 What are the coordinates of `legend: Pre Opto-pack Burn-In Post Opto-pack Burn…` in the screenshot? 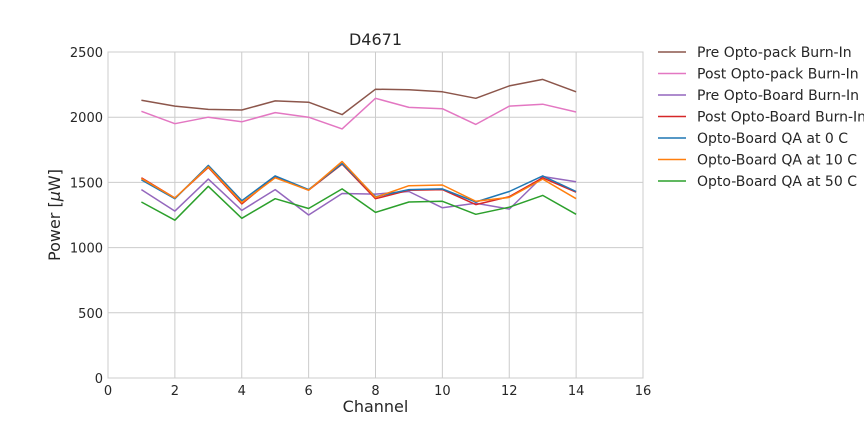 It's located at (761, 117).